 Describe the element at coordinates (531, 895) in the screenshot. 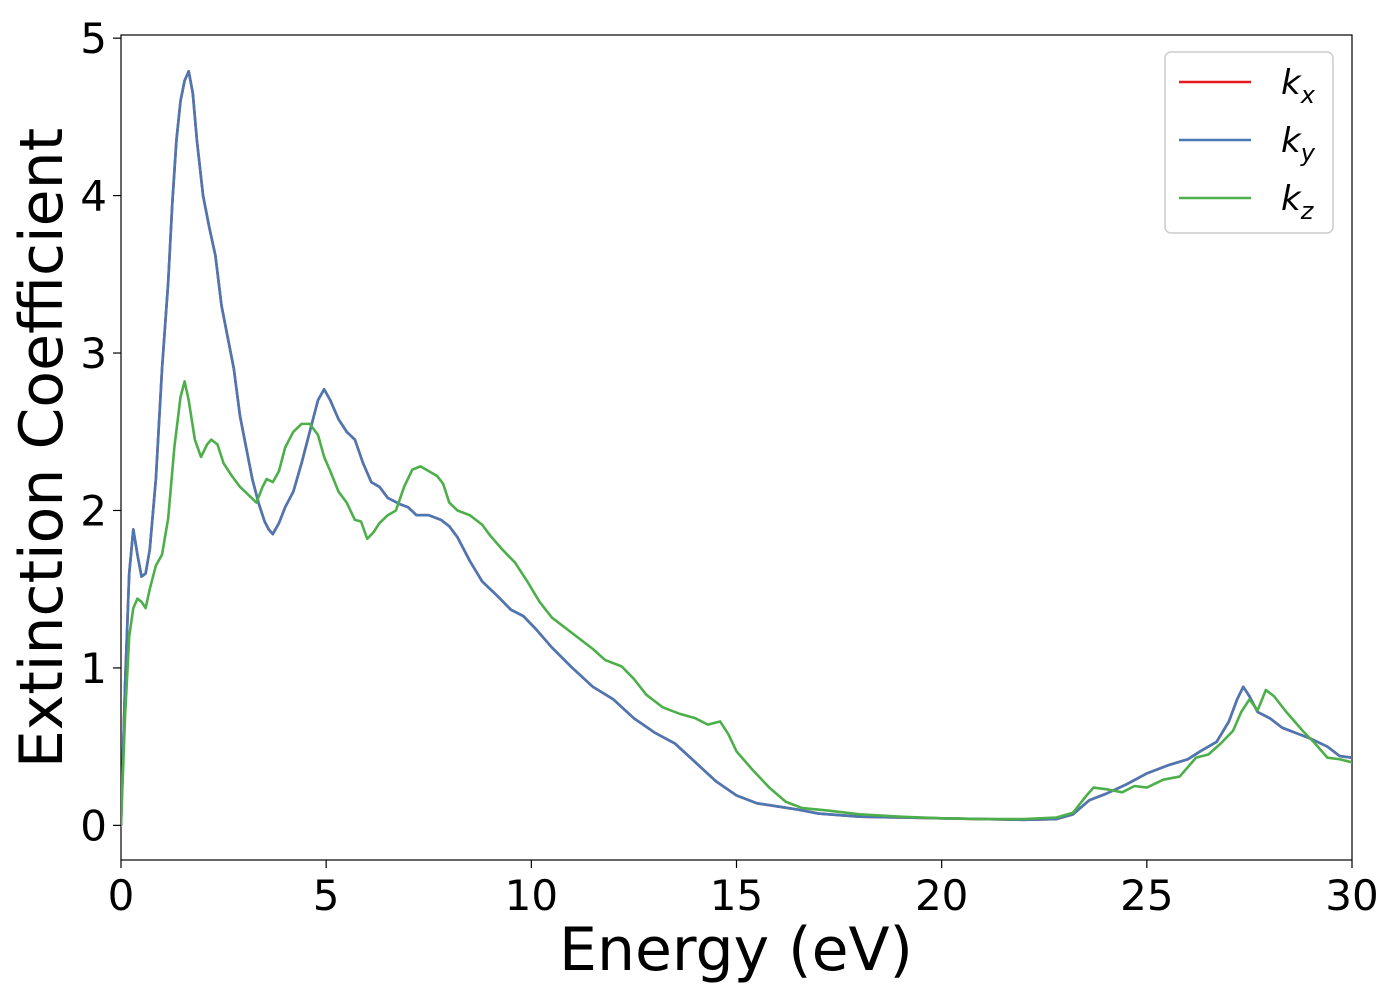

I see `x-tick-label: 10` at that location.